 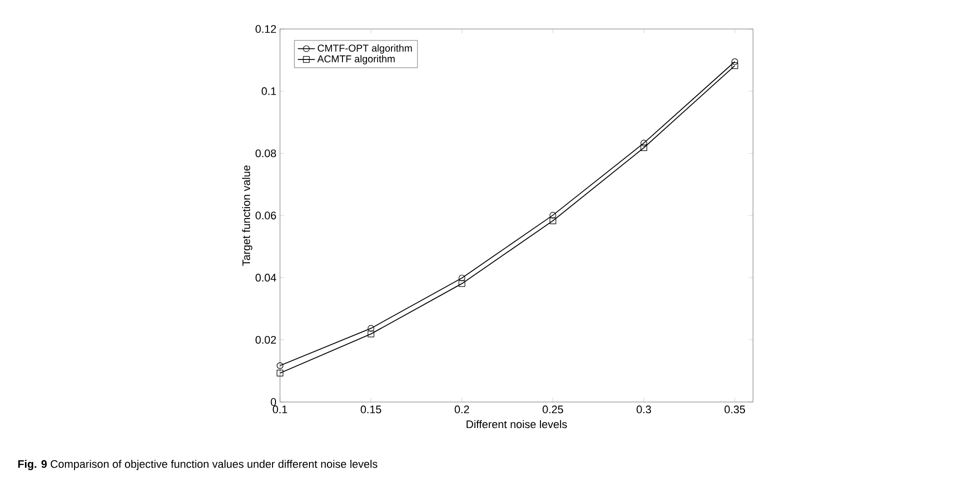 What do you see at coordinates (365, 49) in the screenshot?
I see `legend-label: CMTF-OPT algorithm` at bounding box center [365, 49].